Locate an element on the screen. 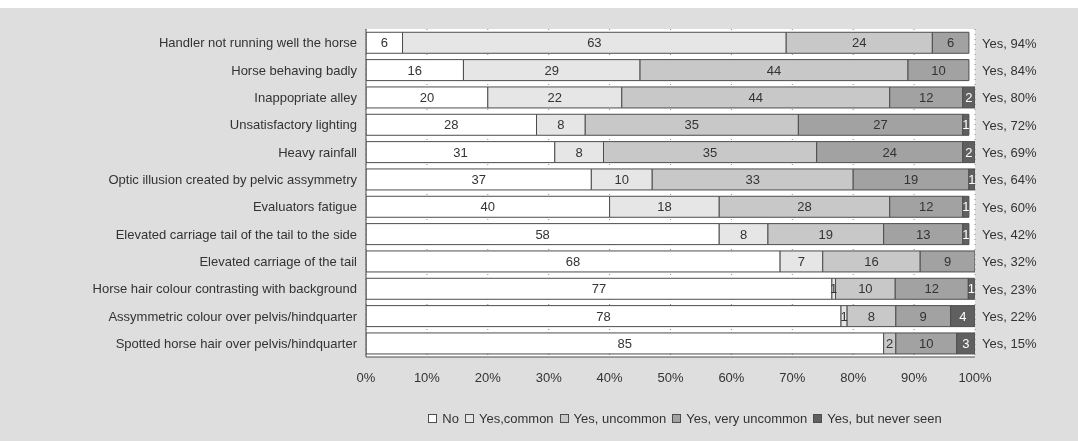 The image size is (1078, 441). x-tick-label: 70% is located at coordinates (792, 378).